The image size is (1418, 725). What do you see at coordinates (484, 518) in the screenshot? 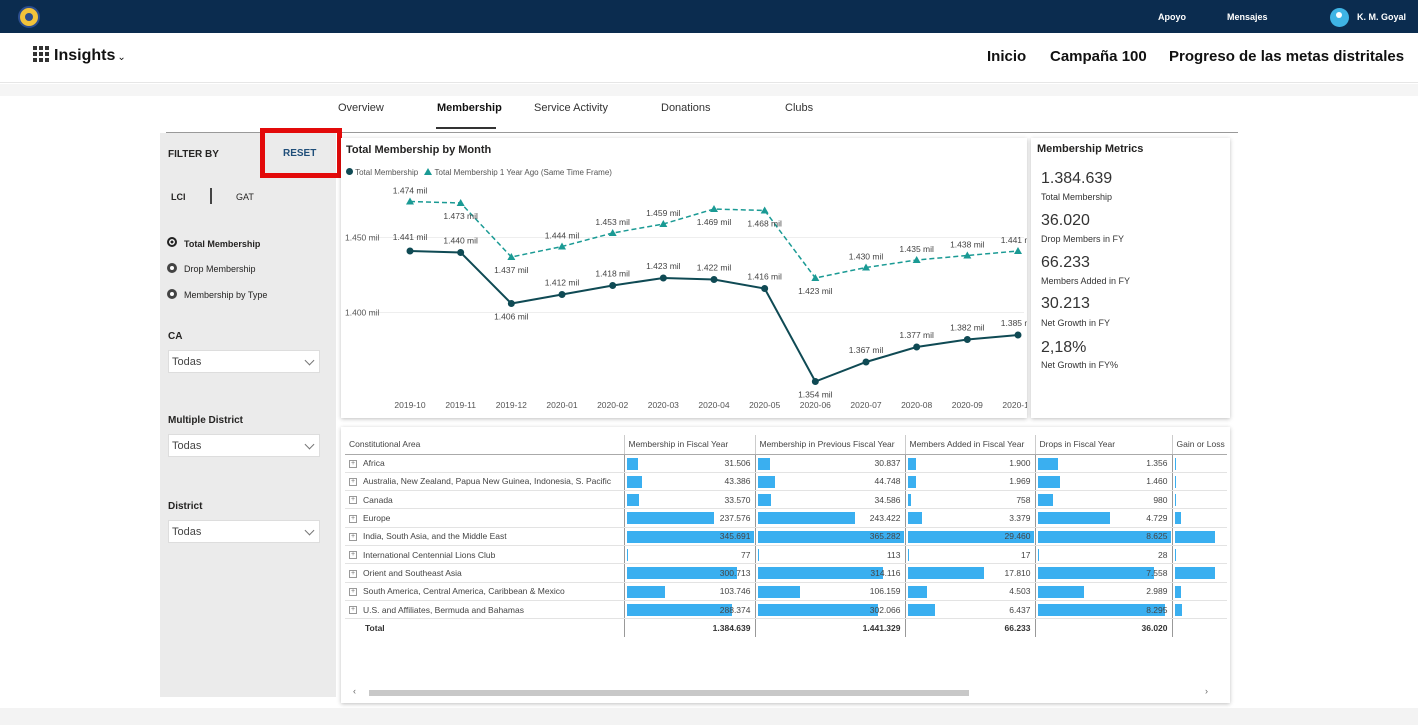
I see `area-cell: + Europe` at bounding box center [484, 518].